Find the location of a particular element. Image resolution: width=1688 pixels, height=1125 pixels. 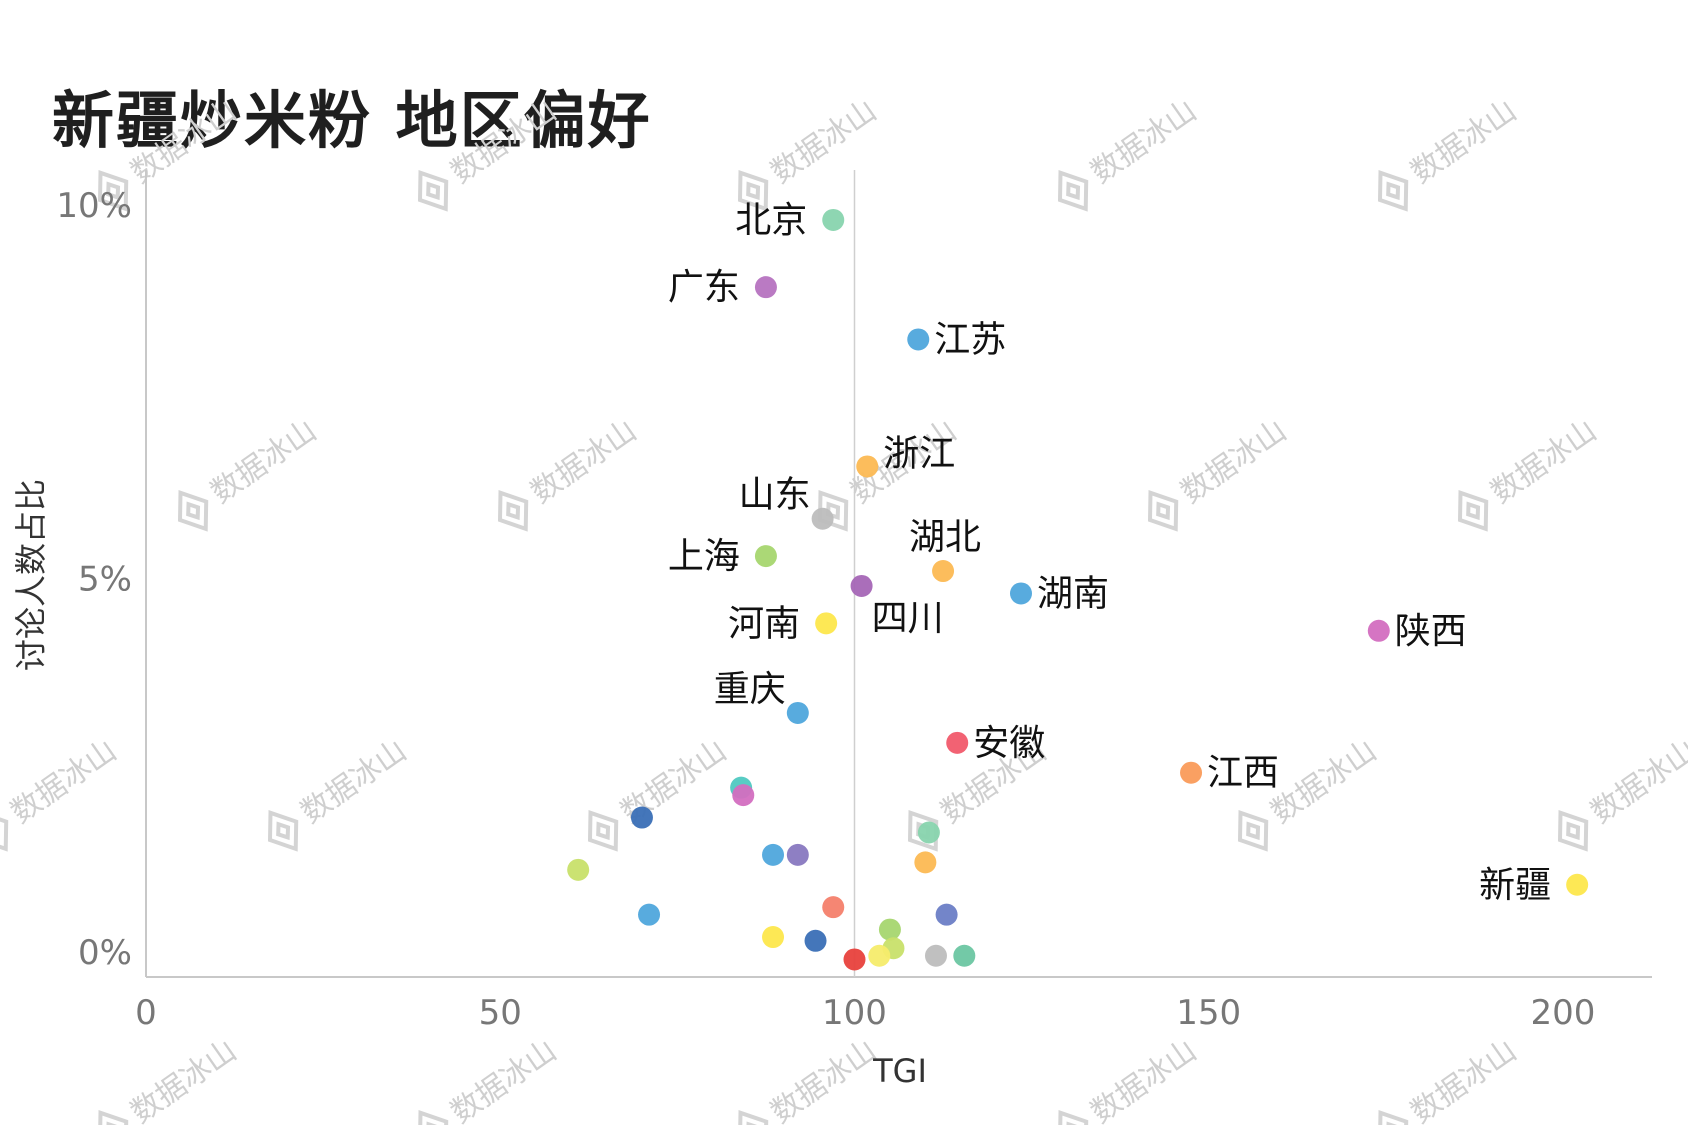

point-label: 安徽 is located at coordinates (1009, 743).